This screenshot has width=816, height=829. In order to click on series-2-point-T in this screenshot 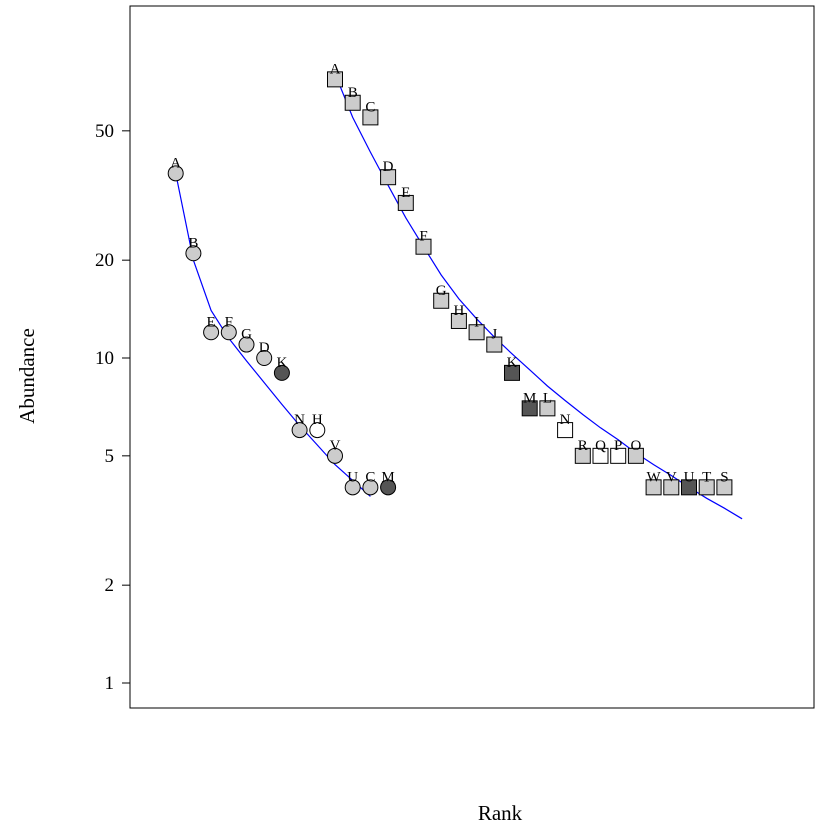, I will do `click(706, 487)`.